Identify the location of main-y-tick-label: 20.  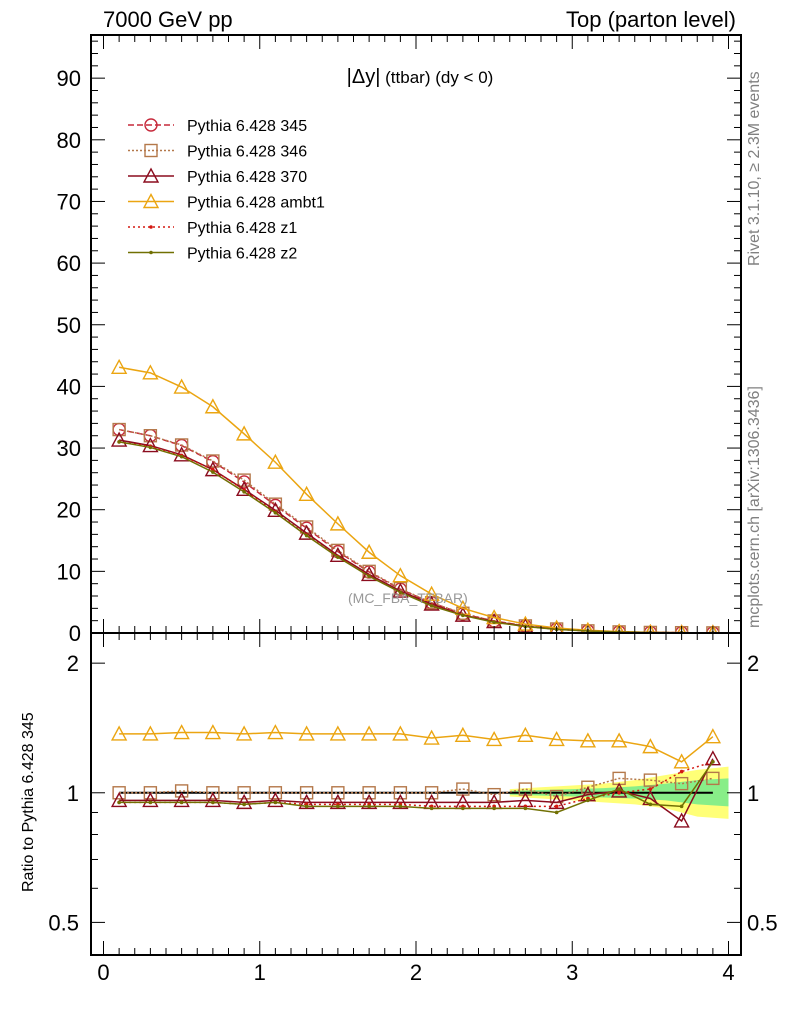
(69, 510).